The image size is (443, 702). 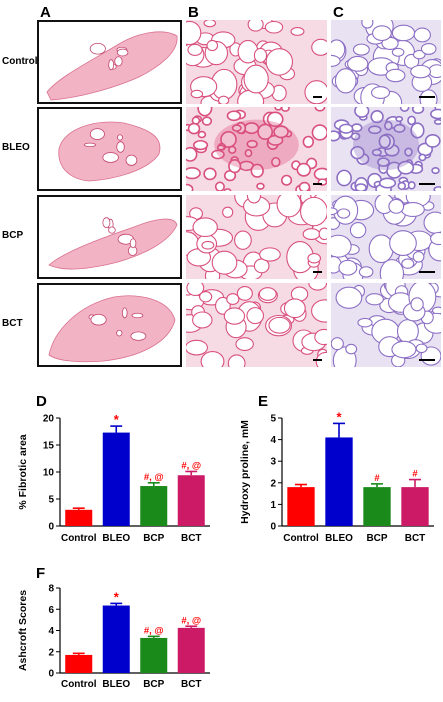 What do you see at coordinates (338, 12) in the screenshot?
I see `panel-label-c: C` at bounding box center [338, 12].